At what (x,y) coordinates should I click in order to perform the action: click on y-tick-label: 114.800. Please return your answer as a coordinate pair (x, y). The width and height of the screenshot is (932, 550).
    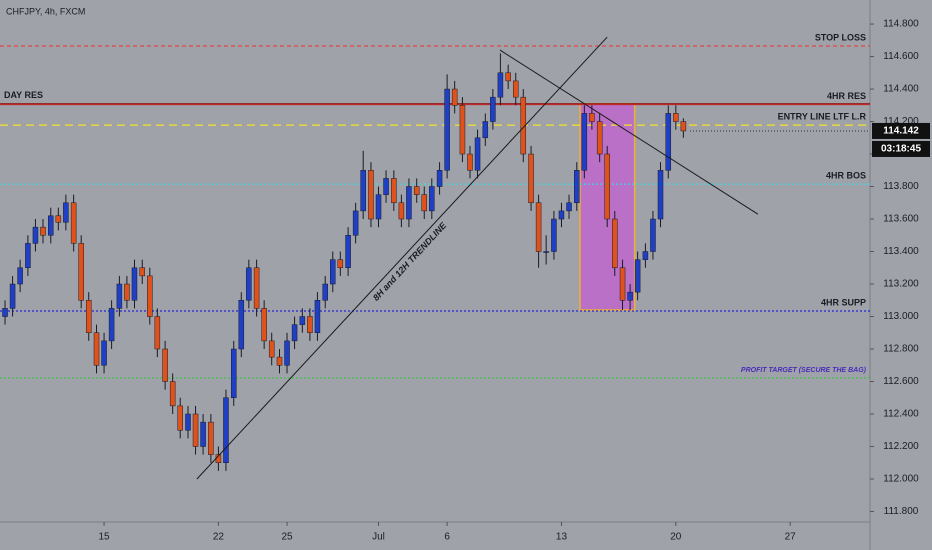
    Looking at the image, I should click on (901, 24).